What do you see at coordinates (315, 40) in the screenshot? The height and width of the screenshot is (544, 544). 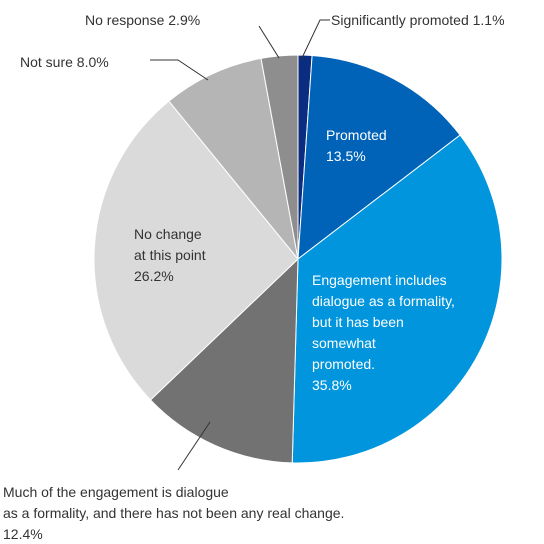 I see `leader-significantly-promoted` at bounding box center [315, 40].